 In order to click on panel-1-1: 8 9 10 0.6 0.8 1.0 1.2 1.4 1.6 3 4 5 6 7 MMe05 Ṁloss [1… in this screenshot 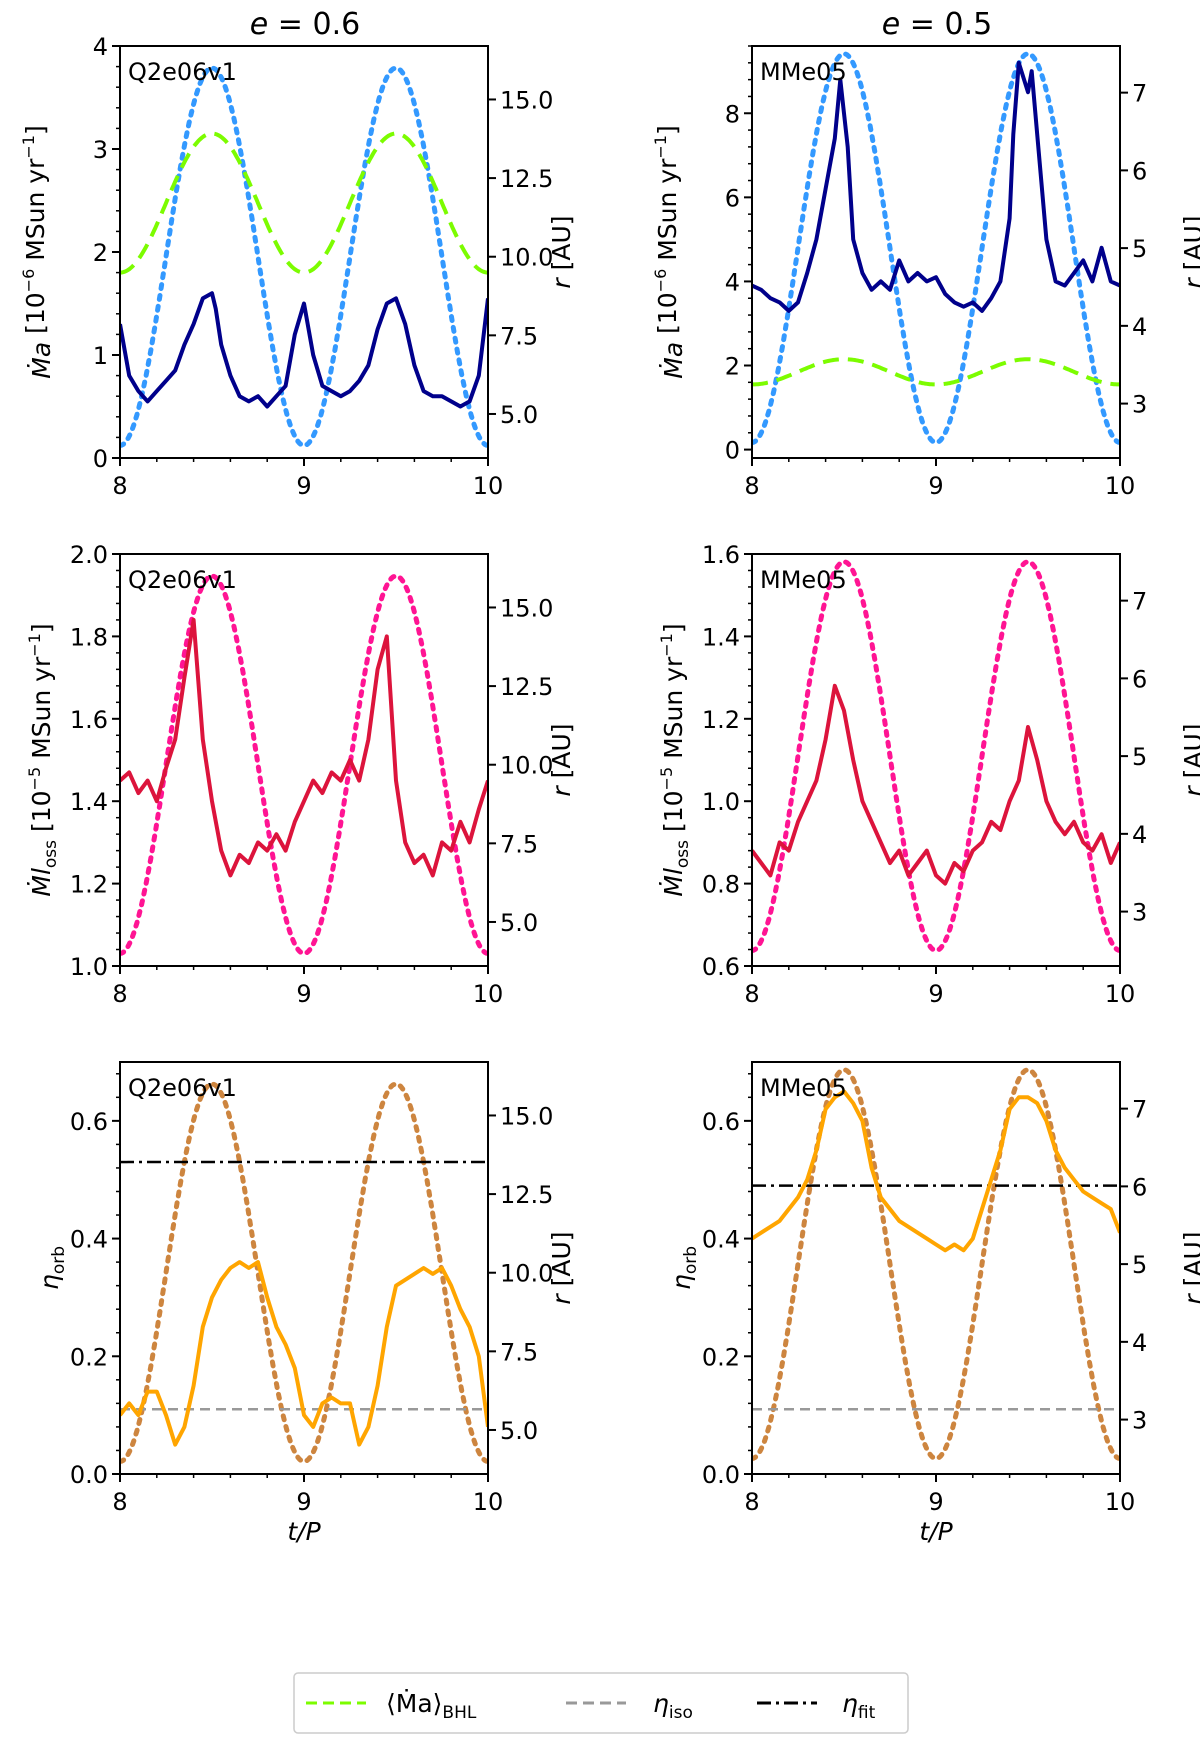, I will do `click(928, 774)`.